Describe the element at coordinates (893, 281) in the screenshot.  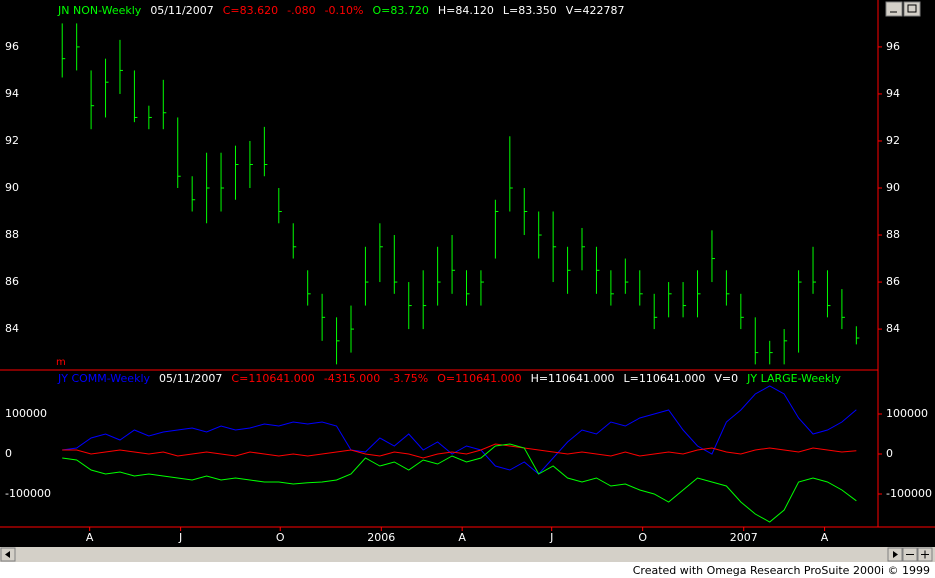
I see `y-tick-label-right: 86` at that location.